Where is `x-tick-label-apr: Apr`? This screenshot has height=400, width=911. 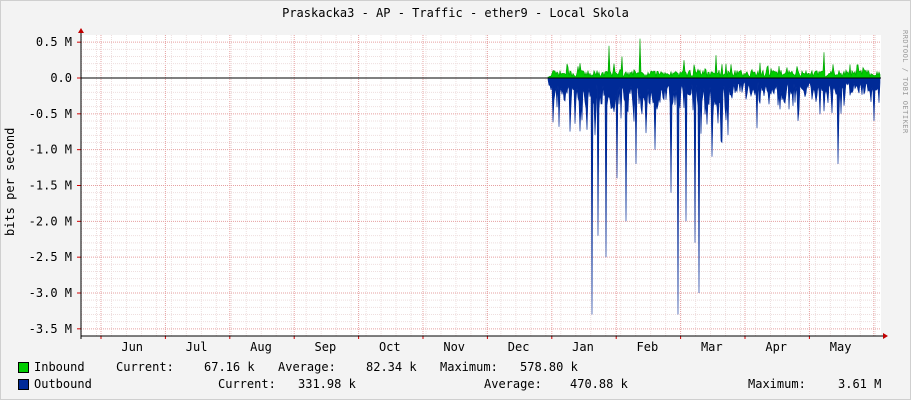 x-tick-label-apr: Apr is located at coordinates (776, 347).